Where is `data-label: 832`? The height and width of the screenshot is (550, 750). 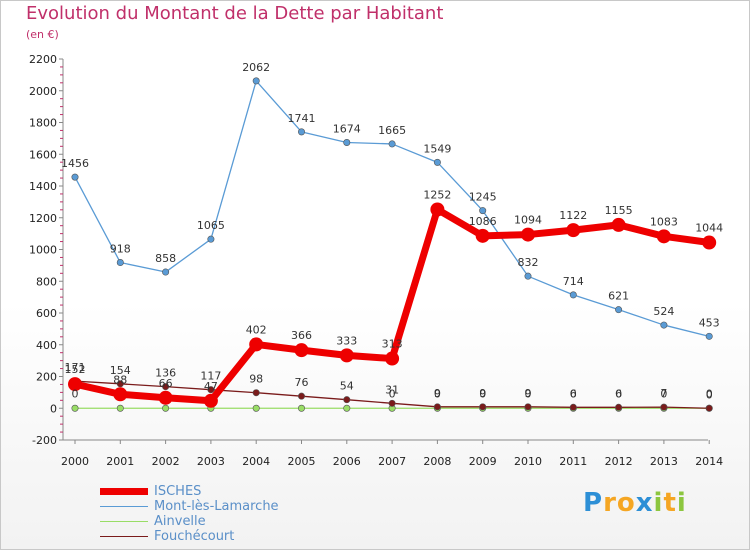 data-label: 832 is located at coordinates (528, 262).